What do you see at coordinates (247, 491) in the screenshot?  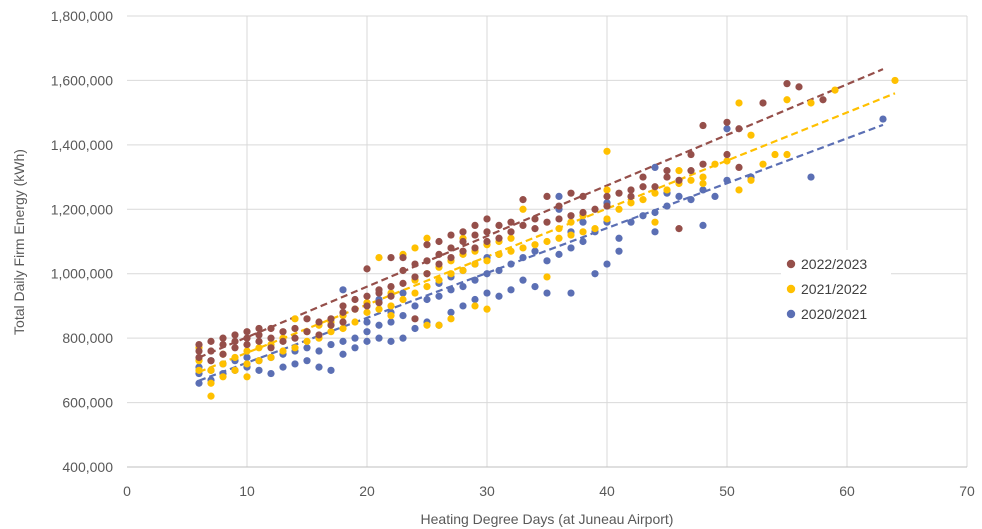 I see `x-tick-label: 10` at bounding box center [247, 491].